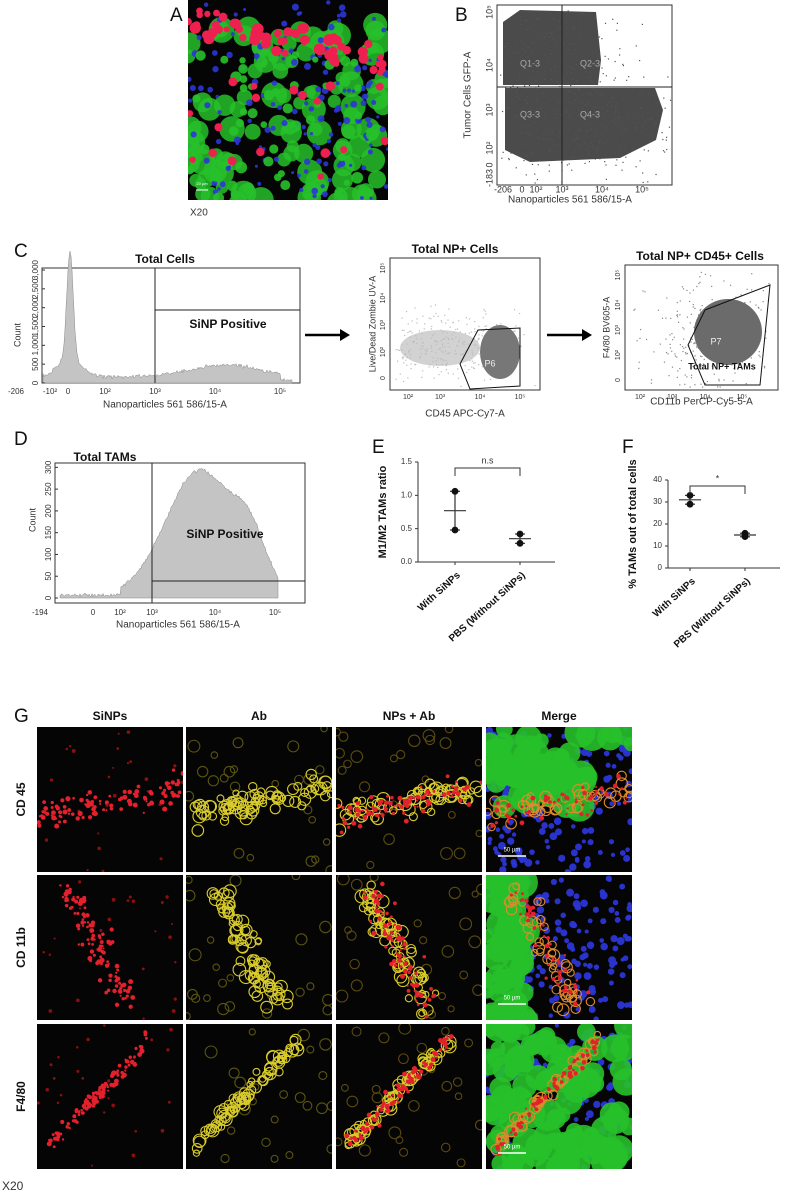 This screenshot has width=790, height=1195. I want to click on y-tick-label: 200, so click(48, 511).